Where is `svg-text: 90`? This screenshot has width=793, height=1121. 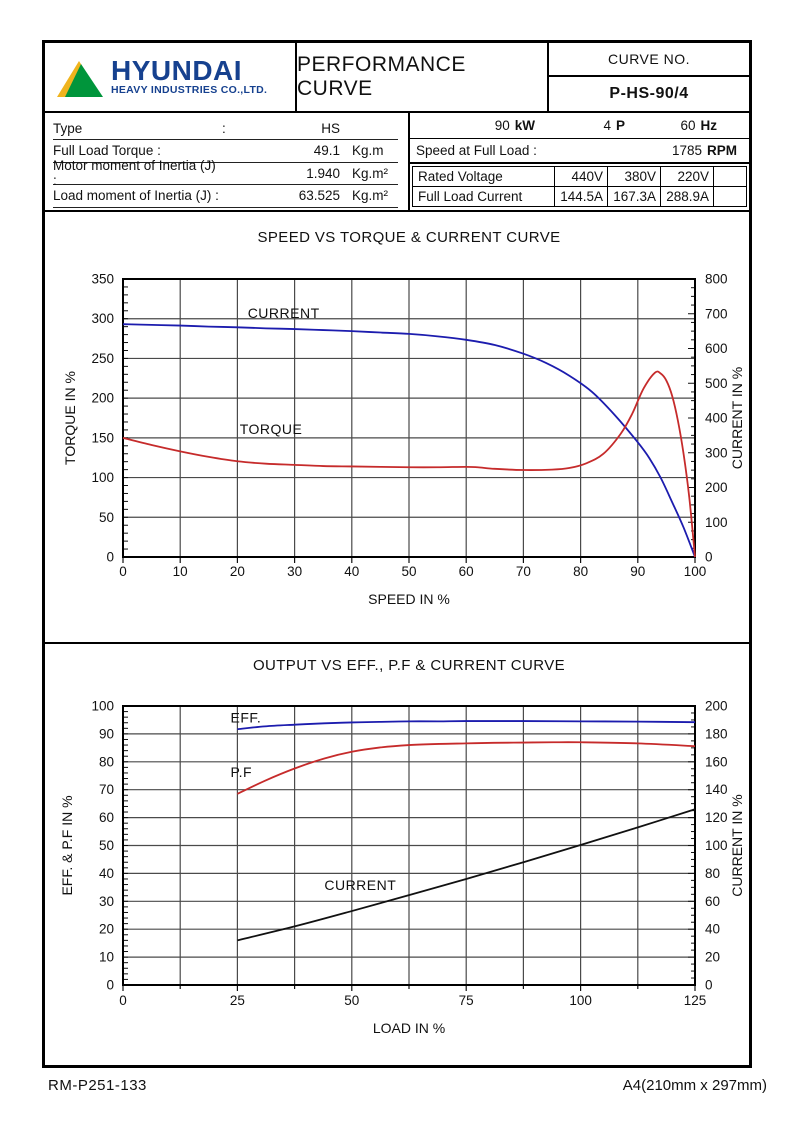
svg-text: 90 is located at coordinates (637, 571).